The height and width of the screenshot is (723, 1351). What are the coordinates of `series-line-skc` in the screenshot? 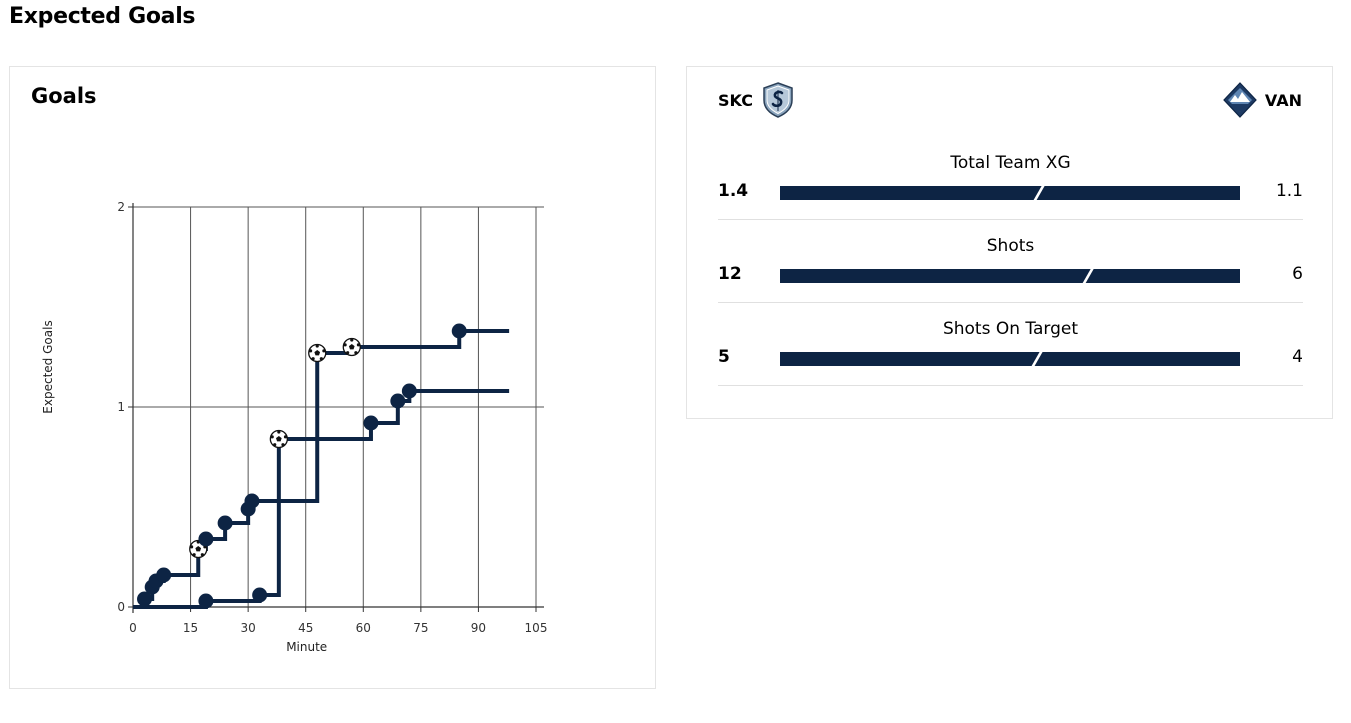 It's located at (321, 469).